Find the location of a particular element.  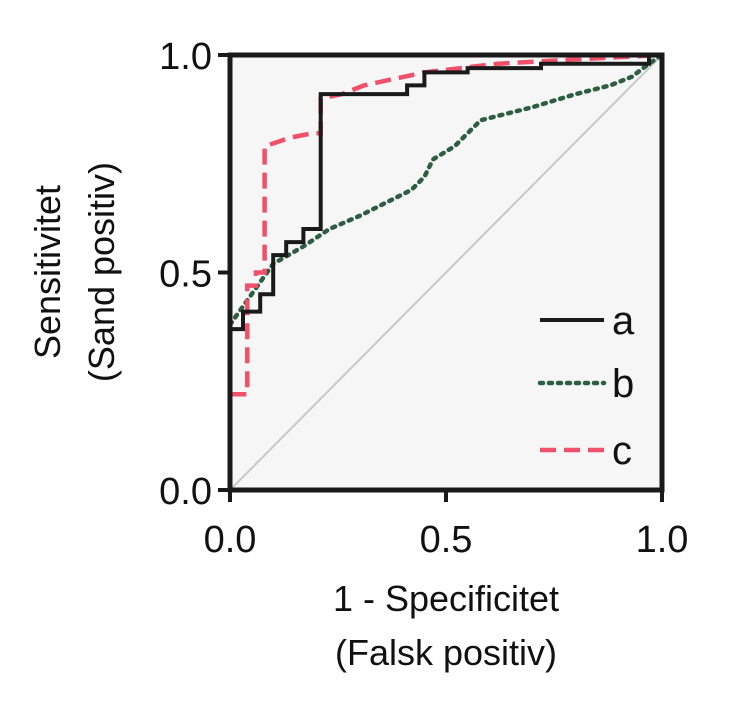

y-tick-label: 0.5 is located at coordinates (185, 275).